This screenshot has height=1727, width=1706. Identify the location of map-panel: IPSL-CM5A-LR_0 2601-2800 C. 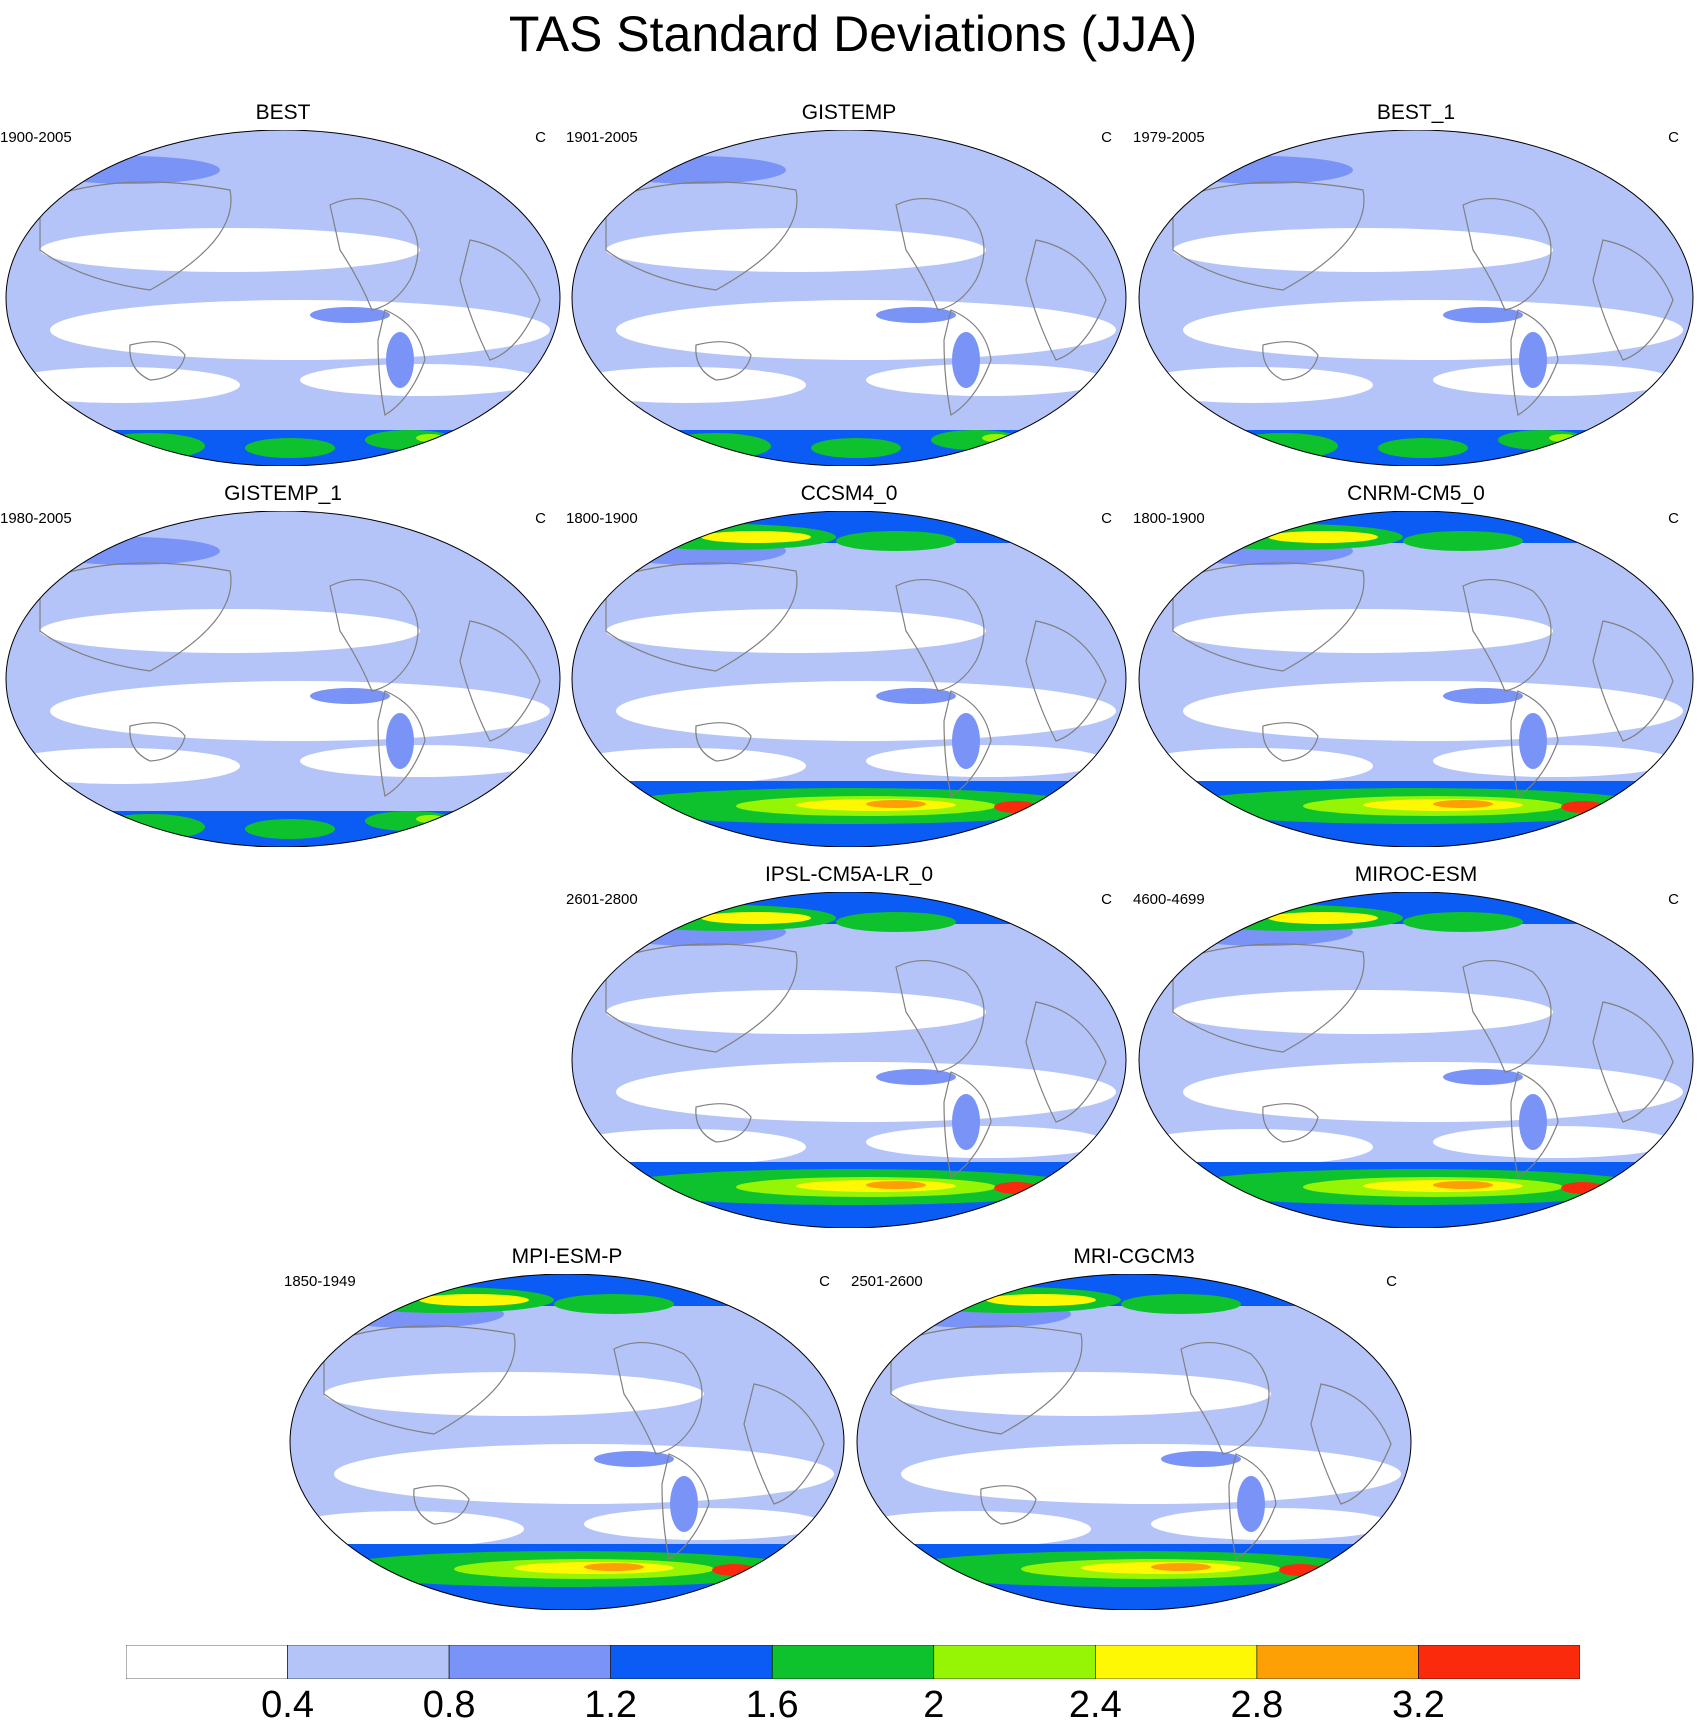
(849, 1045).